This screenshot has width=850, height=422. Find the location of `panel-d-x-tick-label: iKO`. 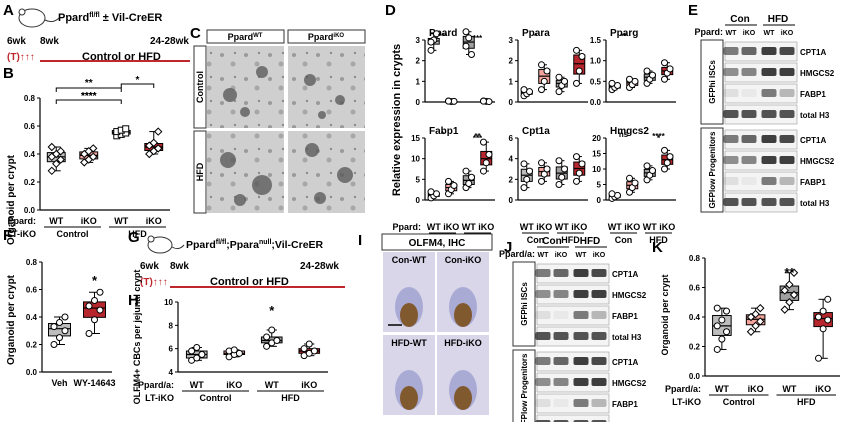

panel-d-x-tick-label: iKO is located at coordinates (667, 227).